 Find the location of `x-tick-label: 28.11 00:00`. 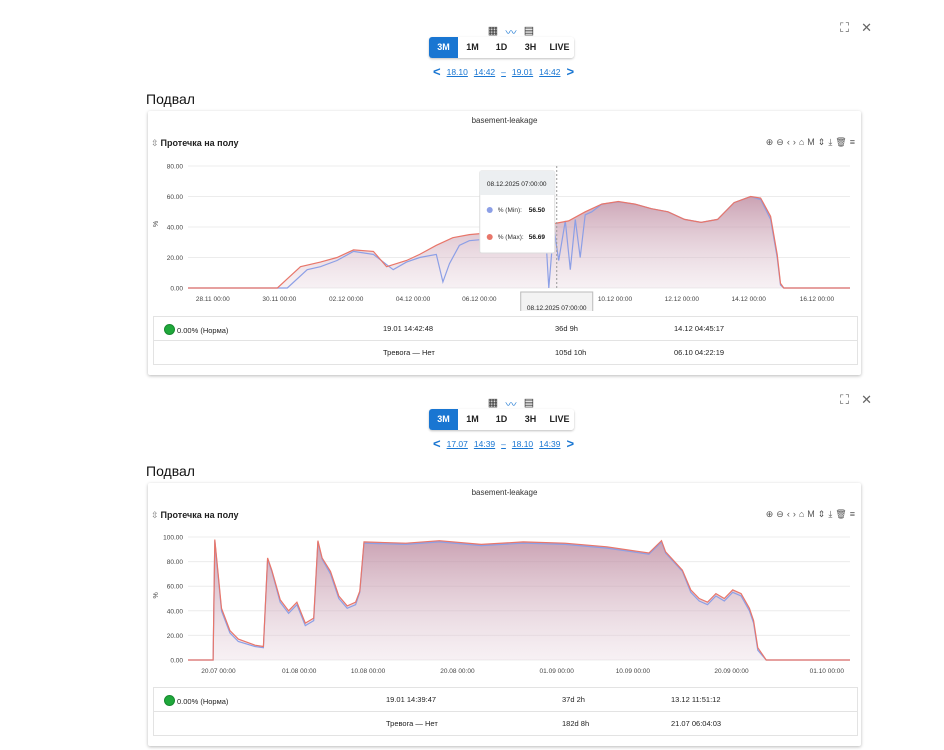

x-tick-label: 28.11 00:00 is located at coordinates (213, 299).